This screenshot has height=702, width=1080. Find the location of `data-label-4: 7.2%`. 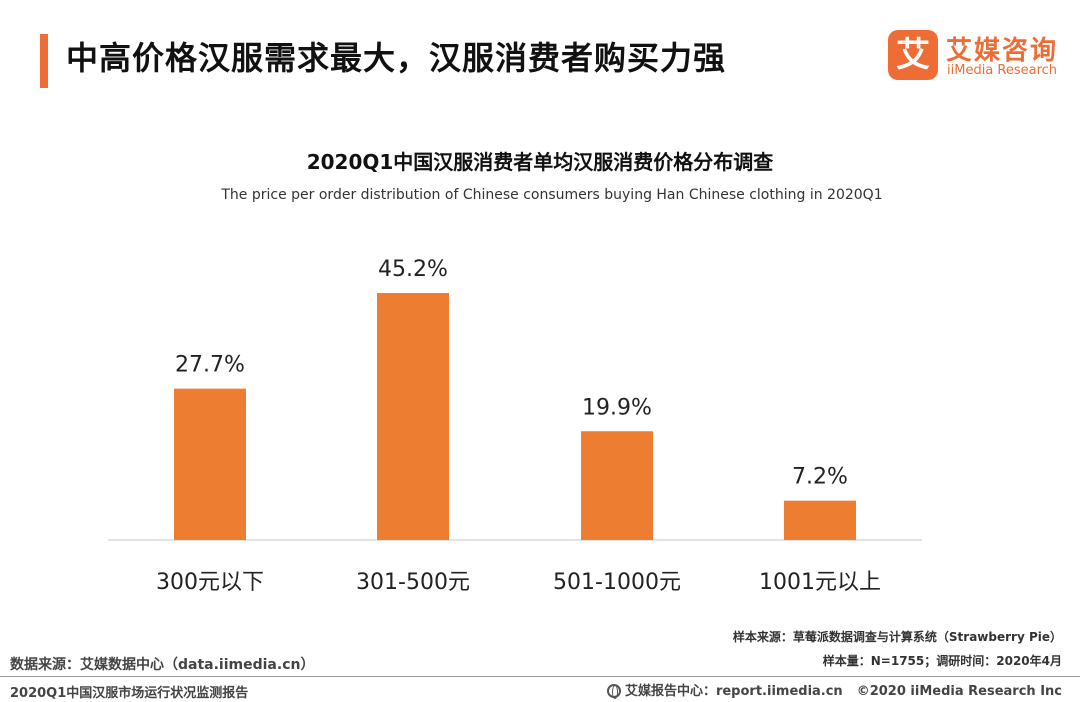

data-label-4: 7.2% is located at coordinates (820, 477).